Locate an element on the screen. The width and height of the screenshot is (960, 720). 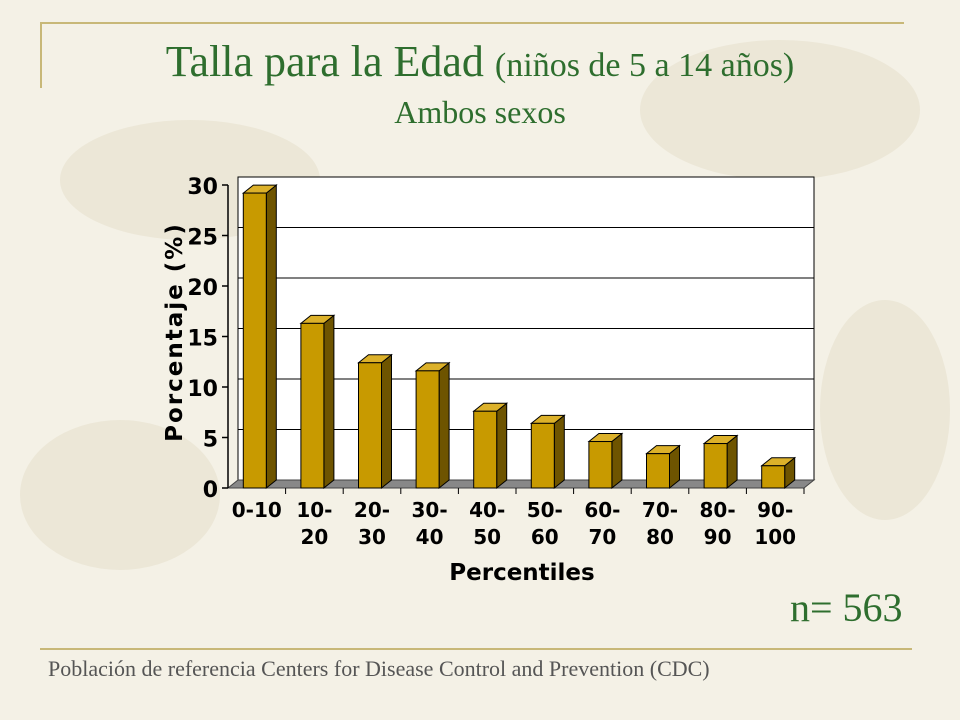
x-tick-label: 70- is located at coordinates (660, 510).